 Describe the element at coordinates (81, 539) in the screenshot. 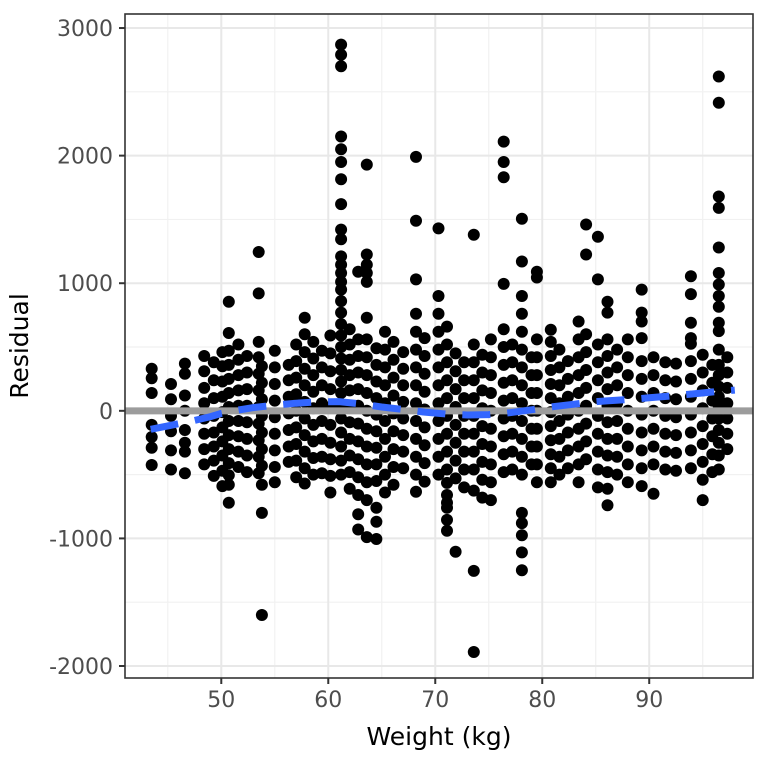

I see `y-tick-label: -1000` at that location.